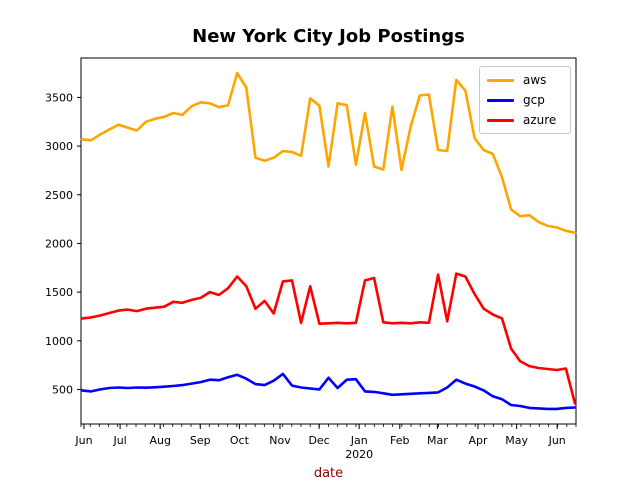 Image resolution: width=640 pixels, height=481 pixels. I want to click on x-tick-label: Jan, so click(359, 440).